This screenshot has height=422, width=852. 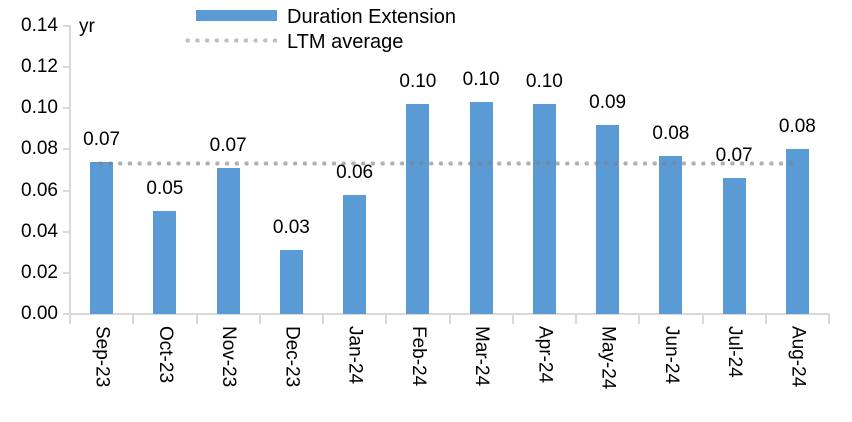 What do you see at coordinates (608, 102) in the screenshot?
I see `data-label-may-24: 0.09` at bounding box center [608, 102].